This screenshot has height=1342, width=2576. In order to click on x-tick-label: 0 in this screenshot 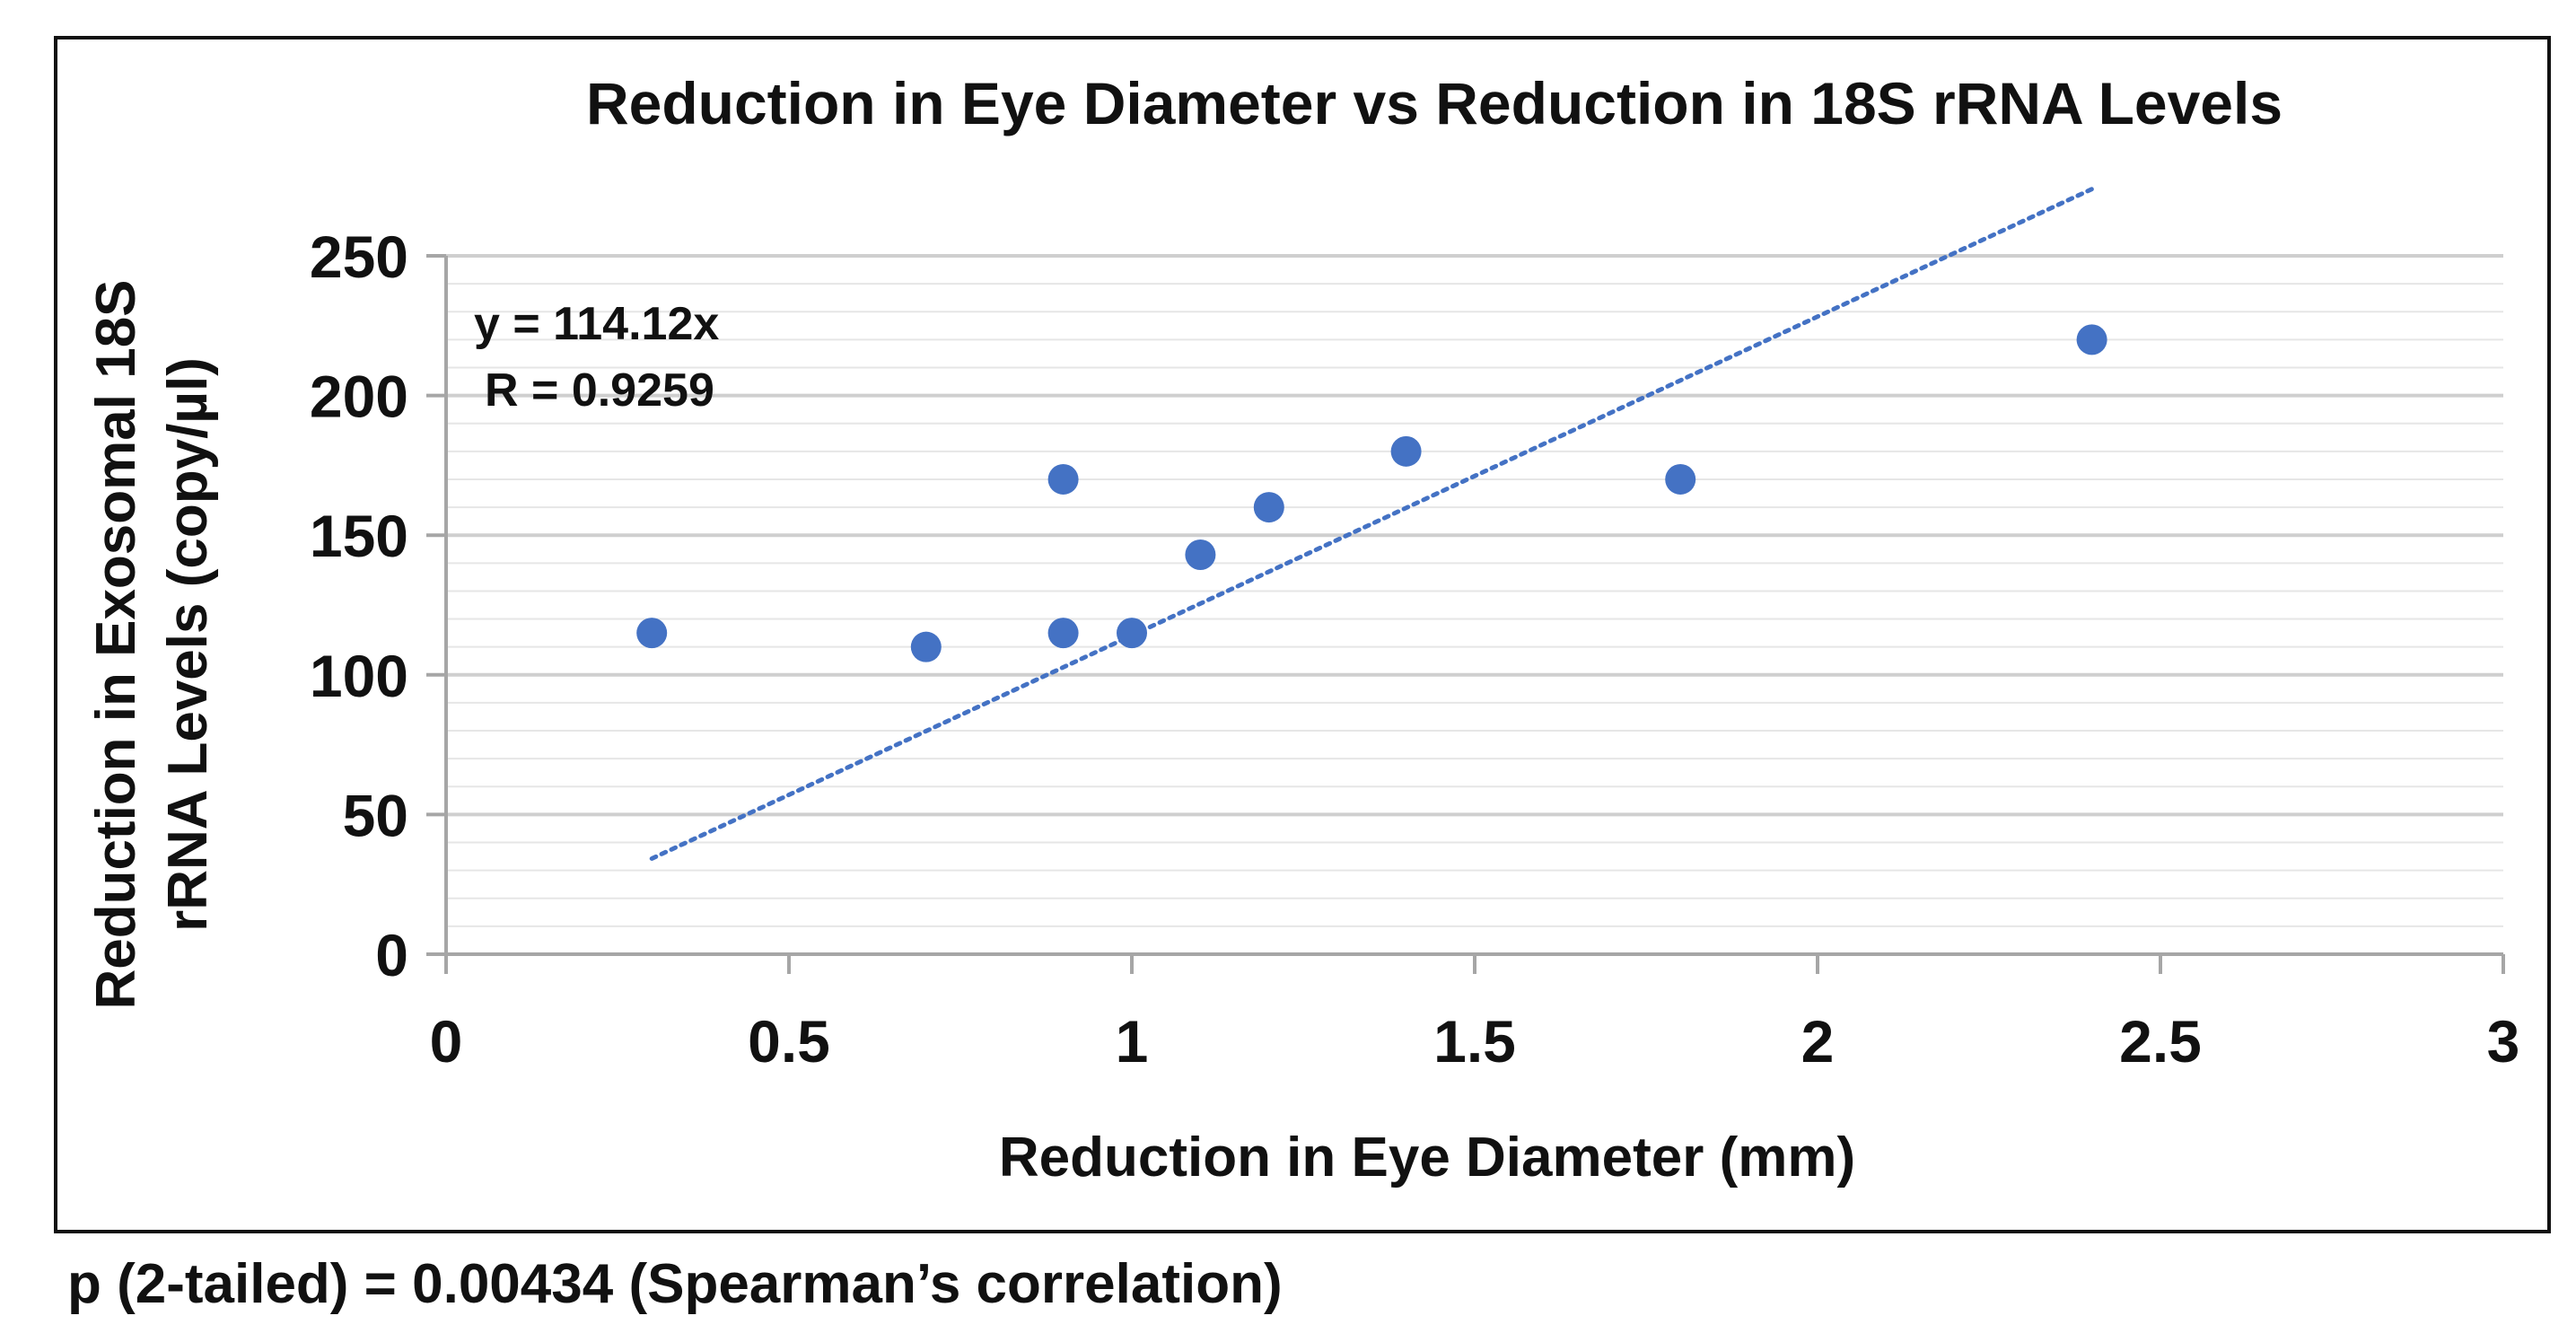, I will do `click(446, 1041)`.